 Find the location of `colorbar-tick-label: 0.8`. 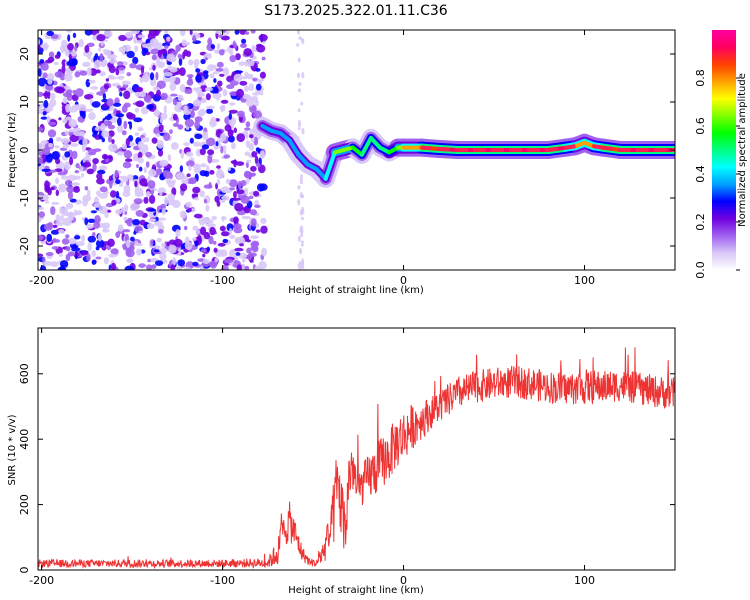

colorbar-tick-label: 0.8 is located at coordinates (700, 78).